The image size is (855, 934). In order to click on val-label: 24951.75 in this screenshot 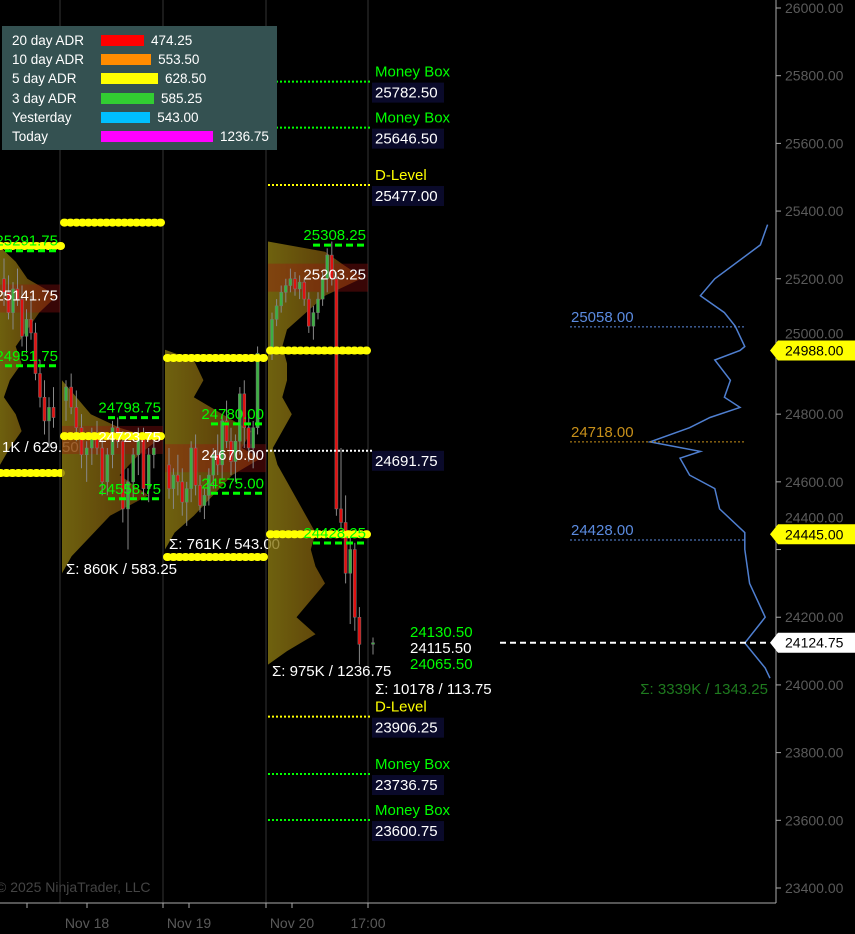, I will do `click(29, 356)`.